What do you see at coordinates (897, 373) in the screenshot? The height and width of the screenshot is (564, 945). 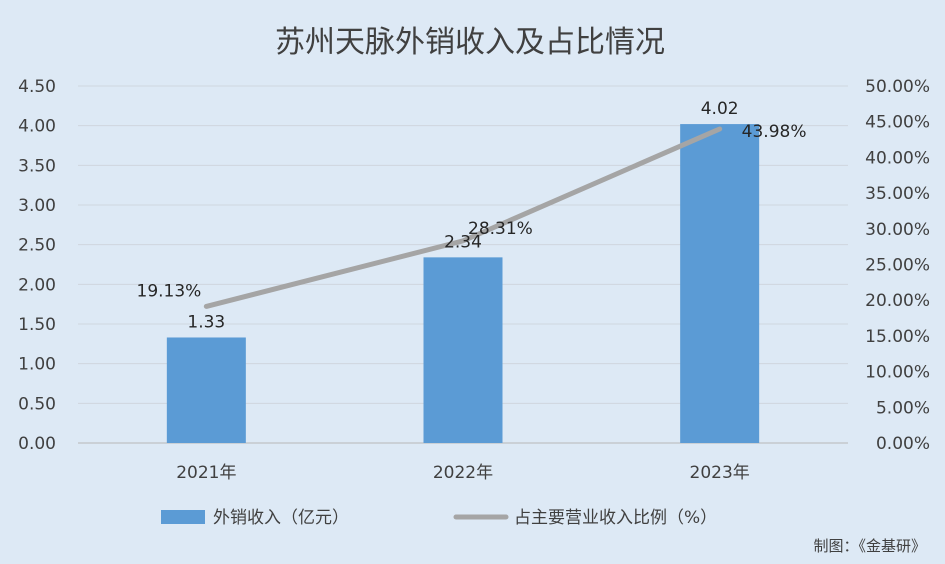 I see `right-tick-label: 10.00%` at bounding box center [897, 373].